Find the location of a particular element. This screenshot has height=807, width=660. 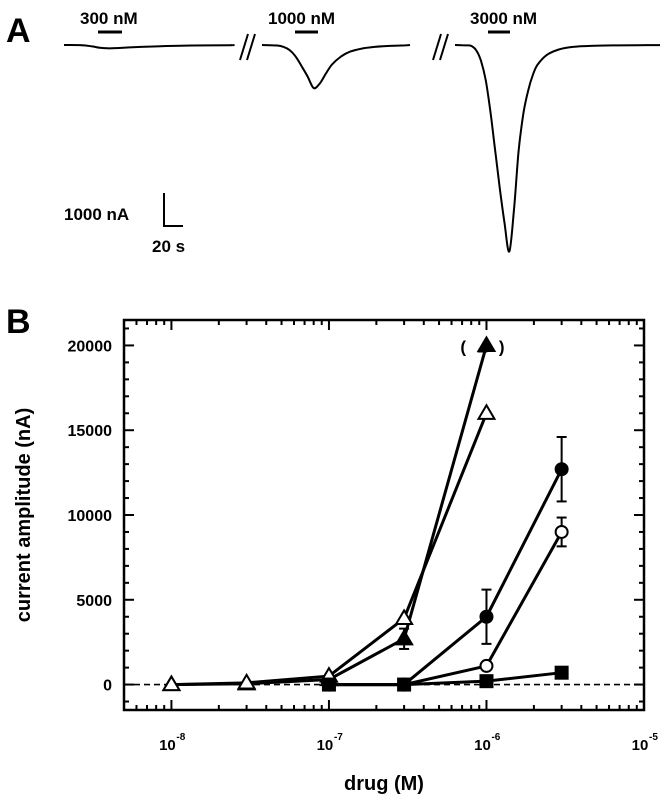

trace-300-nm is located at coordinates (149, 46).